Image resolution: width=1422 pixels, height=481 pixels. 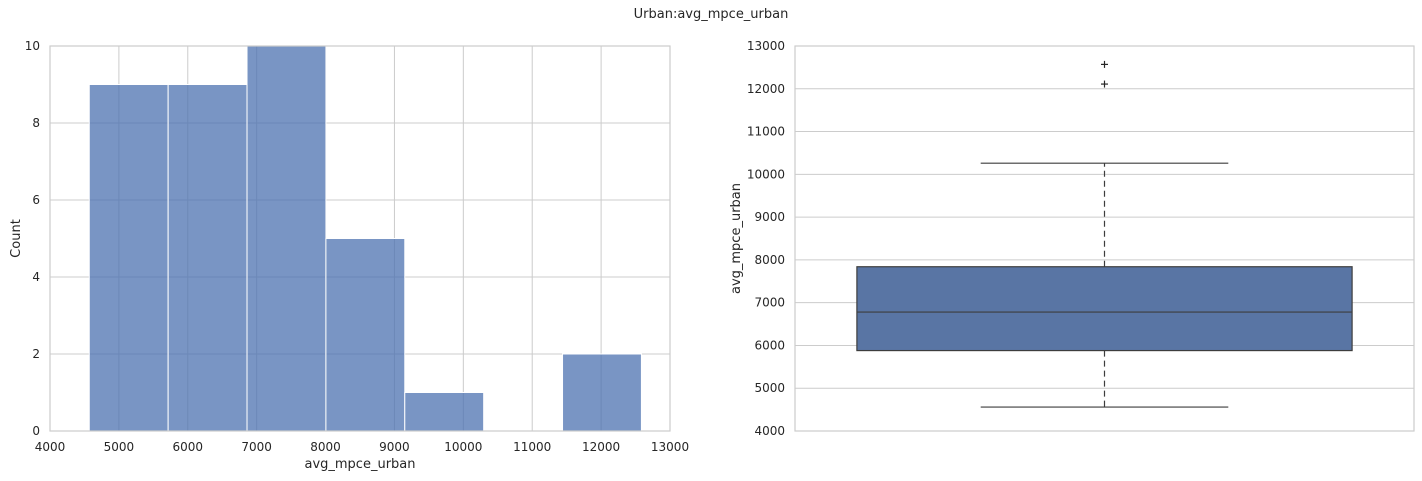 What do you see at coordinates (766, 174) in the screenshot?
I see `y-tick-label: 10000` at bounding box center [766, 174].